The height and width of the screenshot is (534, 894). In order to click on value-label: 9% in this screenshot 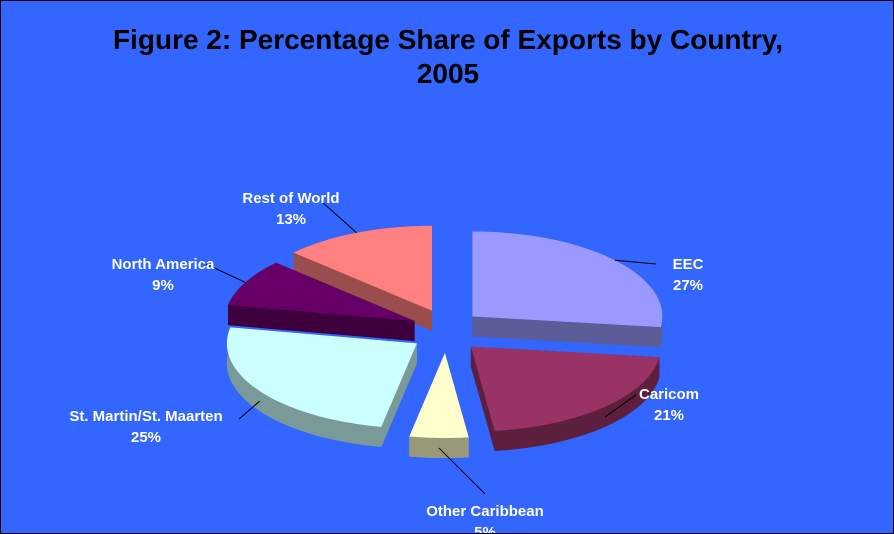, I will do `click(163, 285)`.